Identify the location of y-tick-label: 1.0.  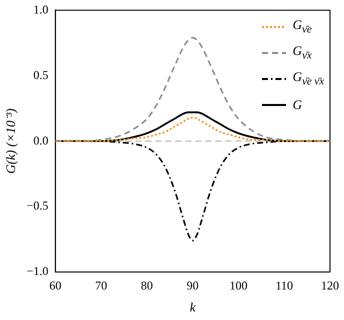
(40, 9).